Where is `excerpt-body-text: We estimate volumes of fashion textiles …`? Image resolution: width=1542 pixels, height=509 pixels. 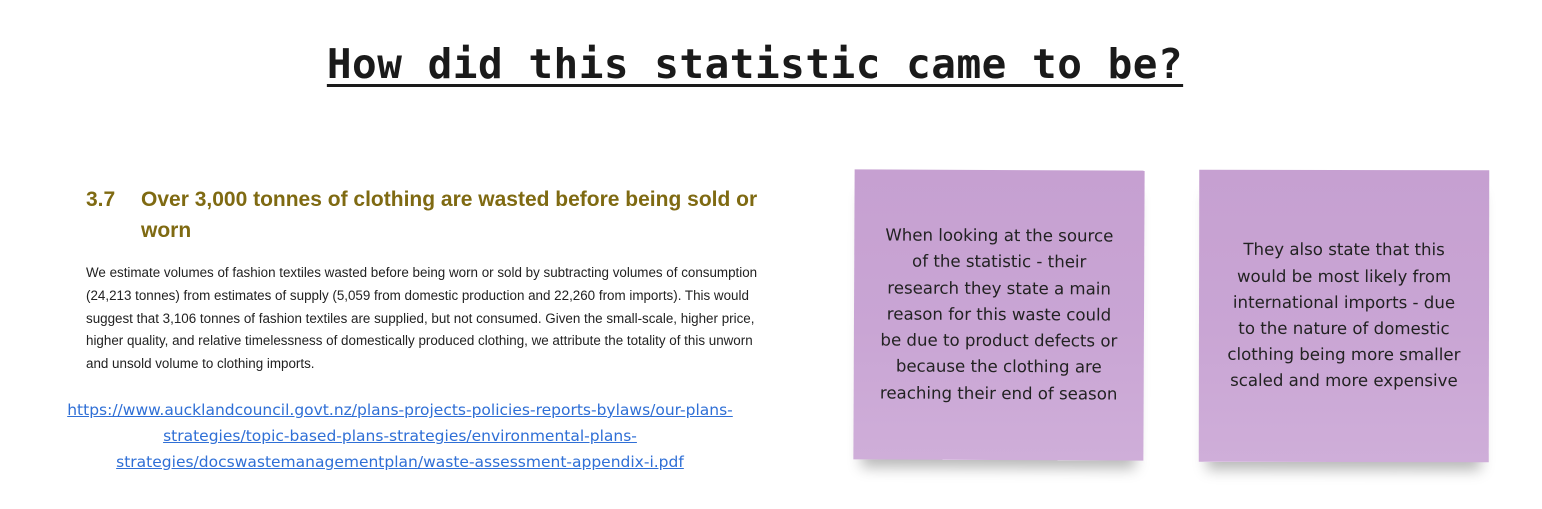
excerpt-body-text: We estimate volumes of fashion textiles … is located at coordinates (422, 318).